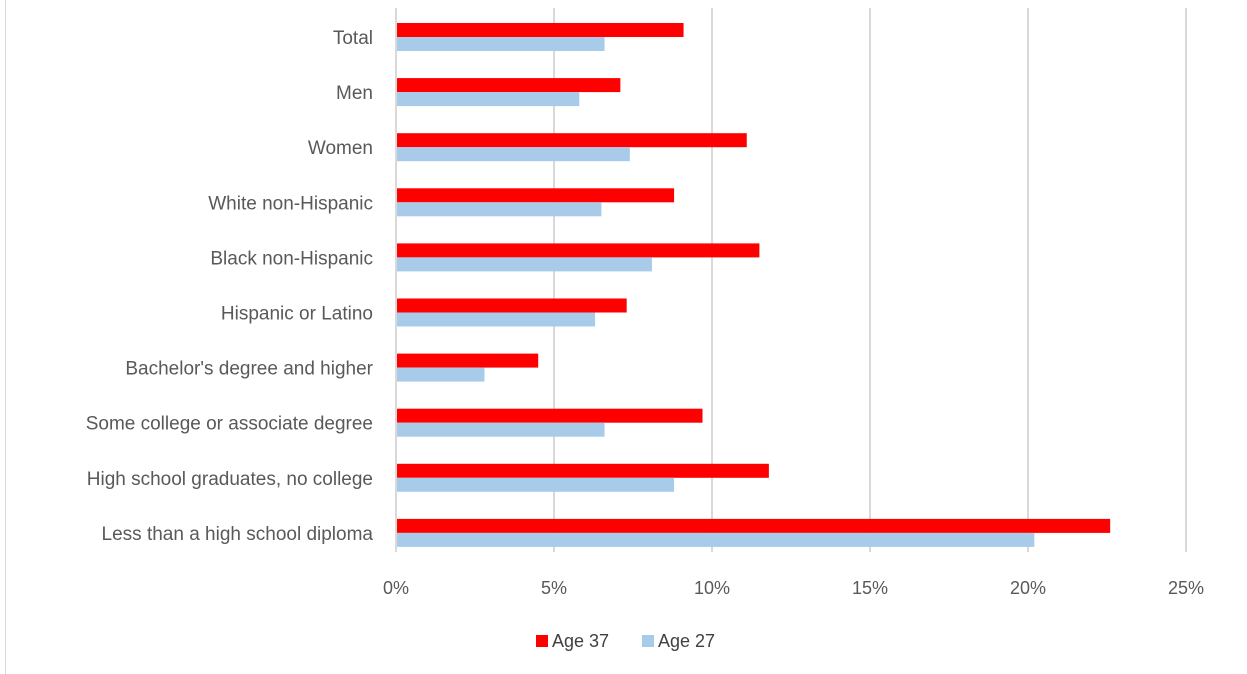 The height and width of the screenshot is (674, 1247). I want to click on category-label: Hispanic or Latino, so click(297, 314).